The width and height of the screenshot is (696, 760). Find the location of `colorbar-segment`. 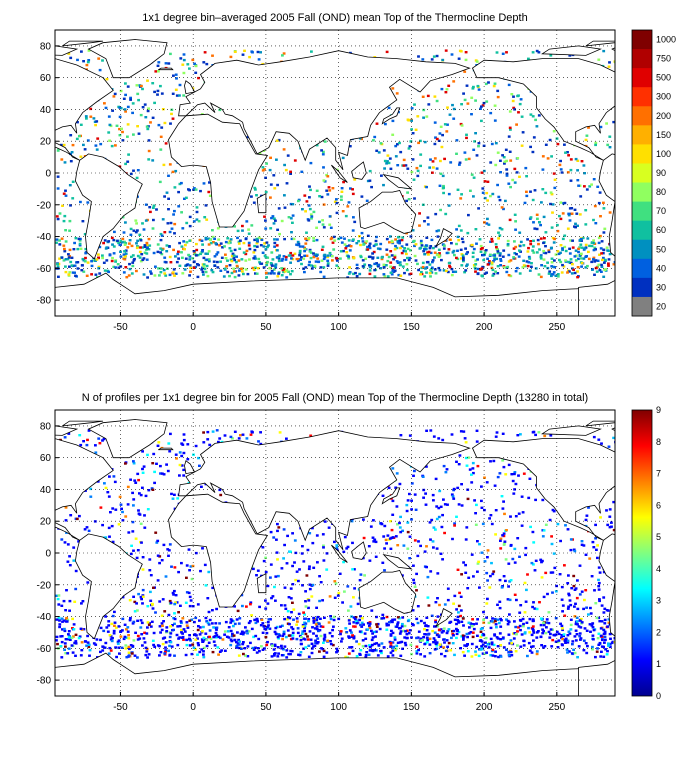

colorbar-segment is located at coordinates (642, 249).